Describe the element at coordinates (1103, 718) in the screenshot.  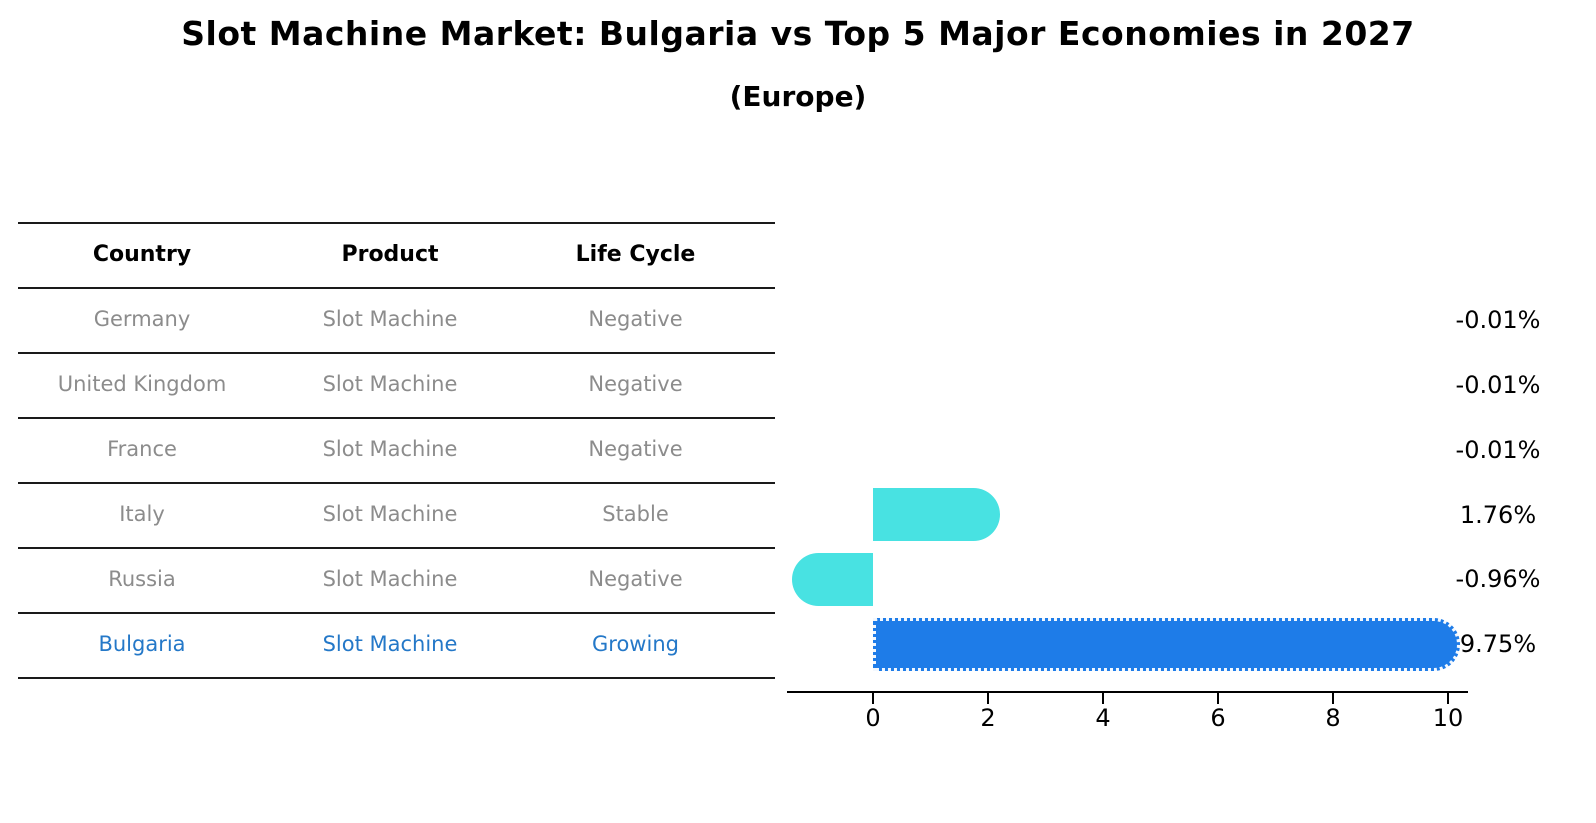
I see `x-axis-tick-label: 4` at that location.